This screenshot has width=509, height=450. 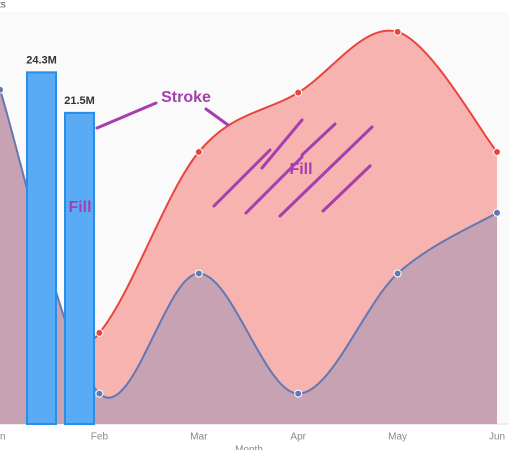 I want to click on x-tick-label: un, so click(x=3, y=437).